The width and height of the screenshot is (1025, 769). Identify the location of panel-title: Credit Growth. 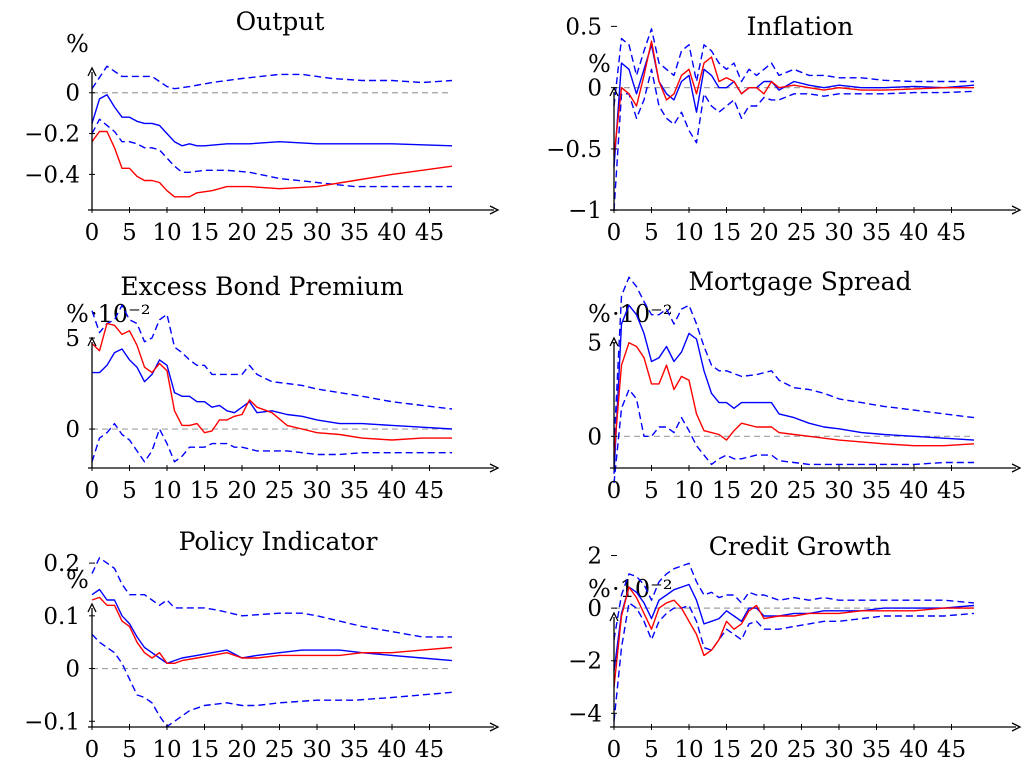
(800, 546).